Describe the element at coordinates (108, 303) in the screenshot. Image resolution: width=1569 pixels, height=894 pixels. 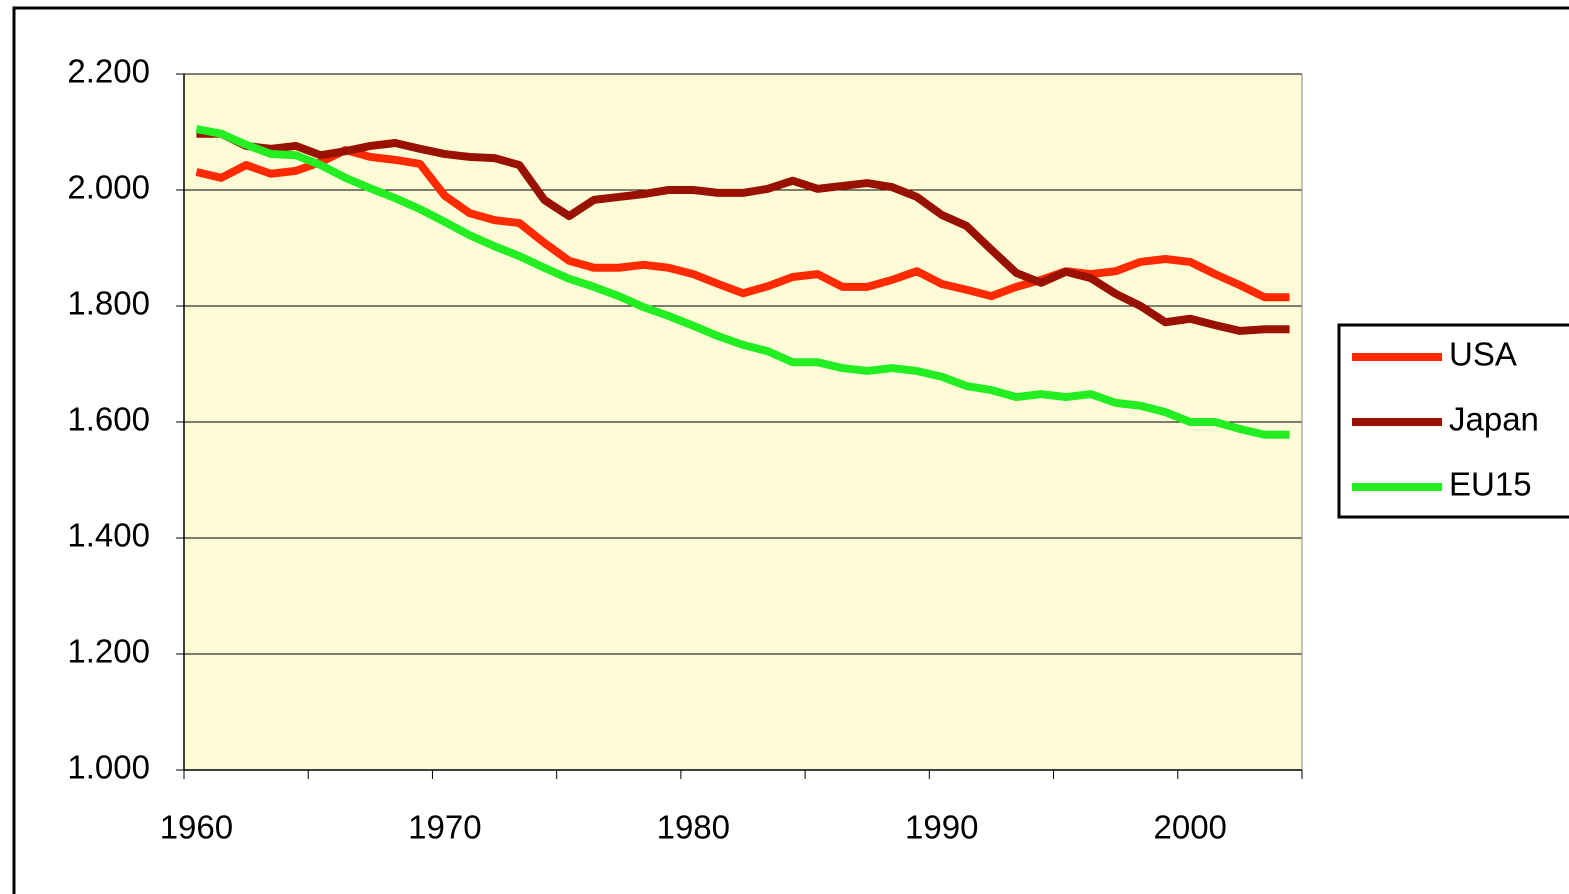
I see `y-tick-label: 1.800` at that location.